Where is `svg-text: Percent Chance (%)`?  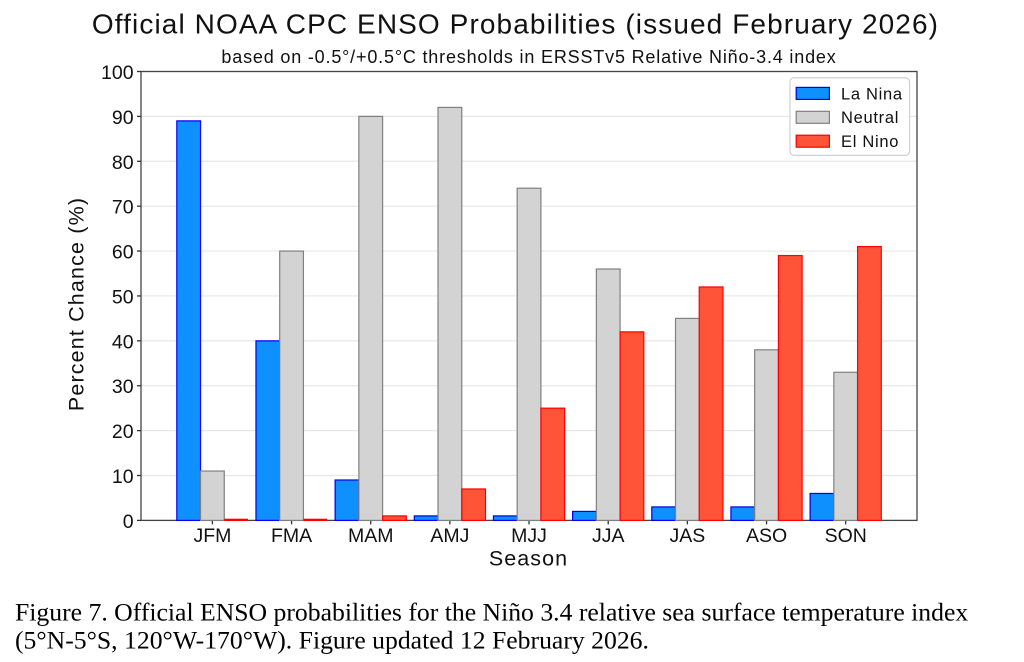
svg-text: Percent Chance (%) is located at coordinates (77, 304).